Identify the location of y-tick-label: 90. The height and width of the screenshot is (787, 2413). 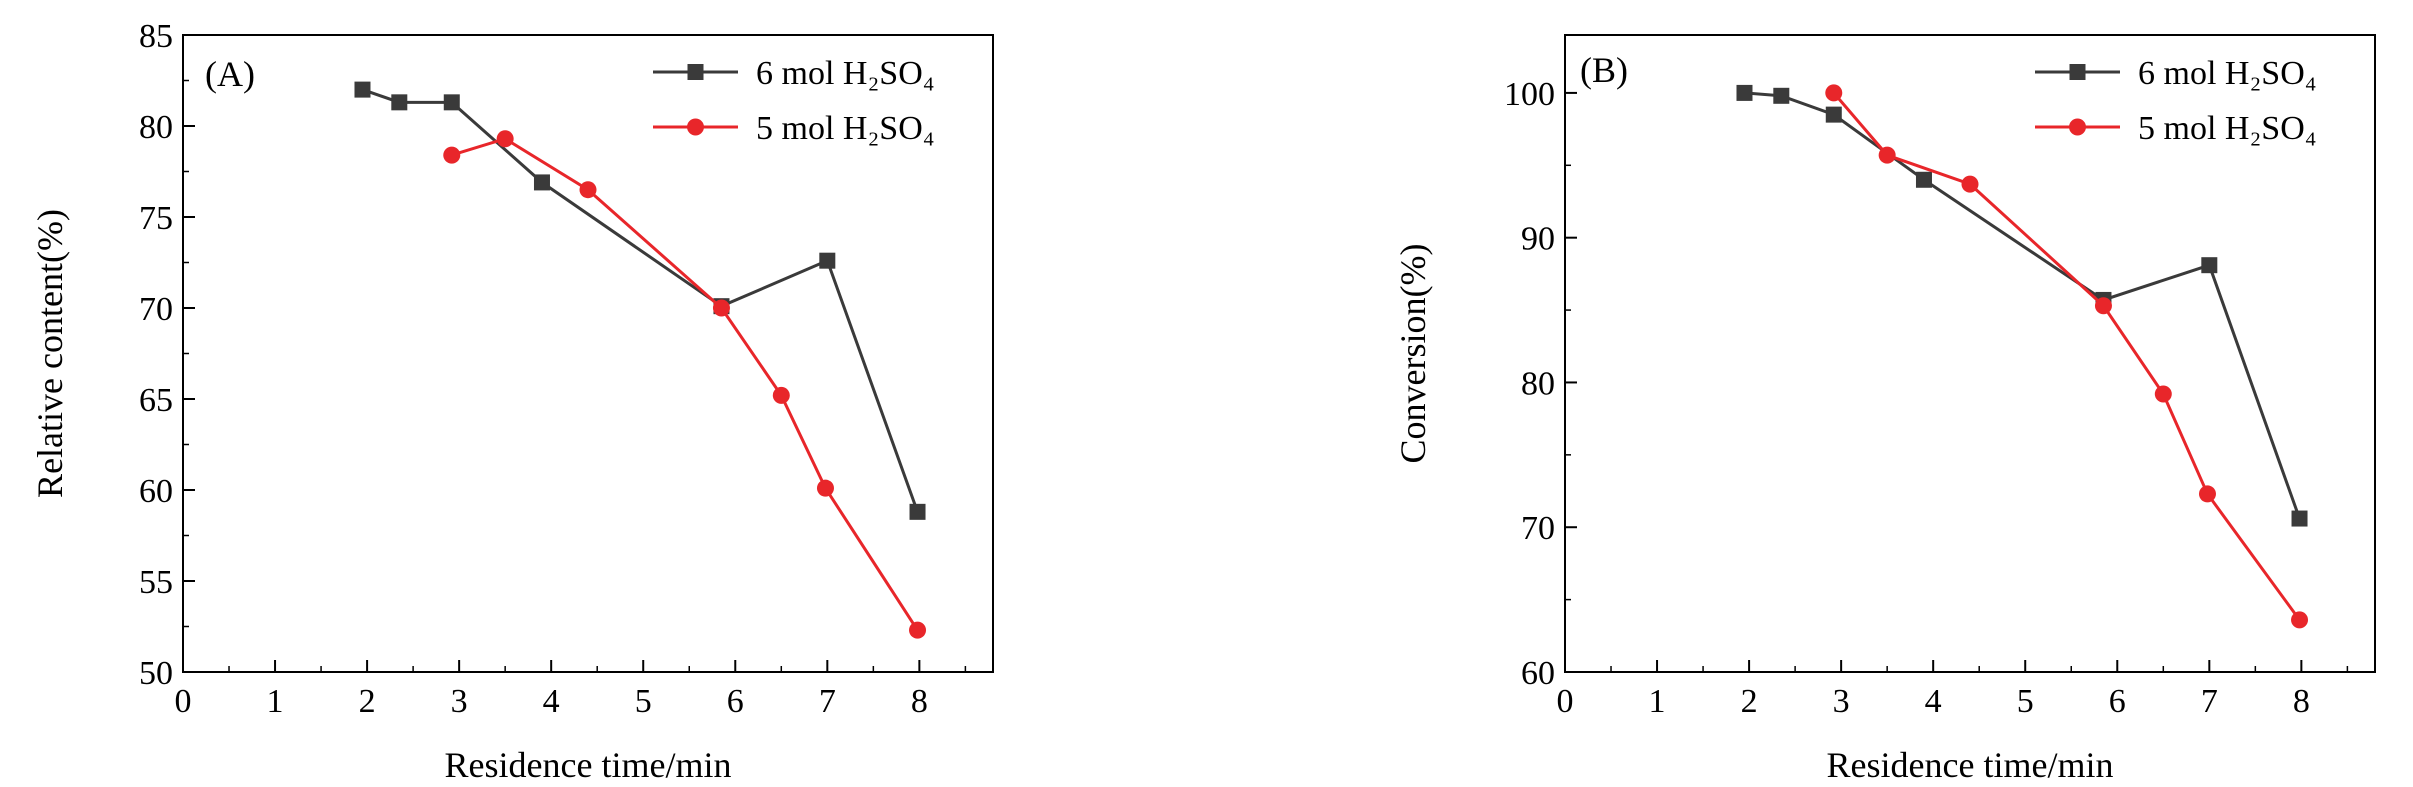
(1538, 239).